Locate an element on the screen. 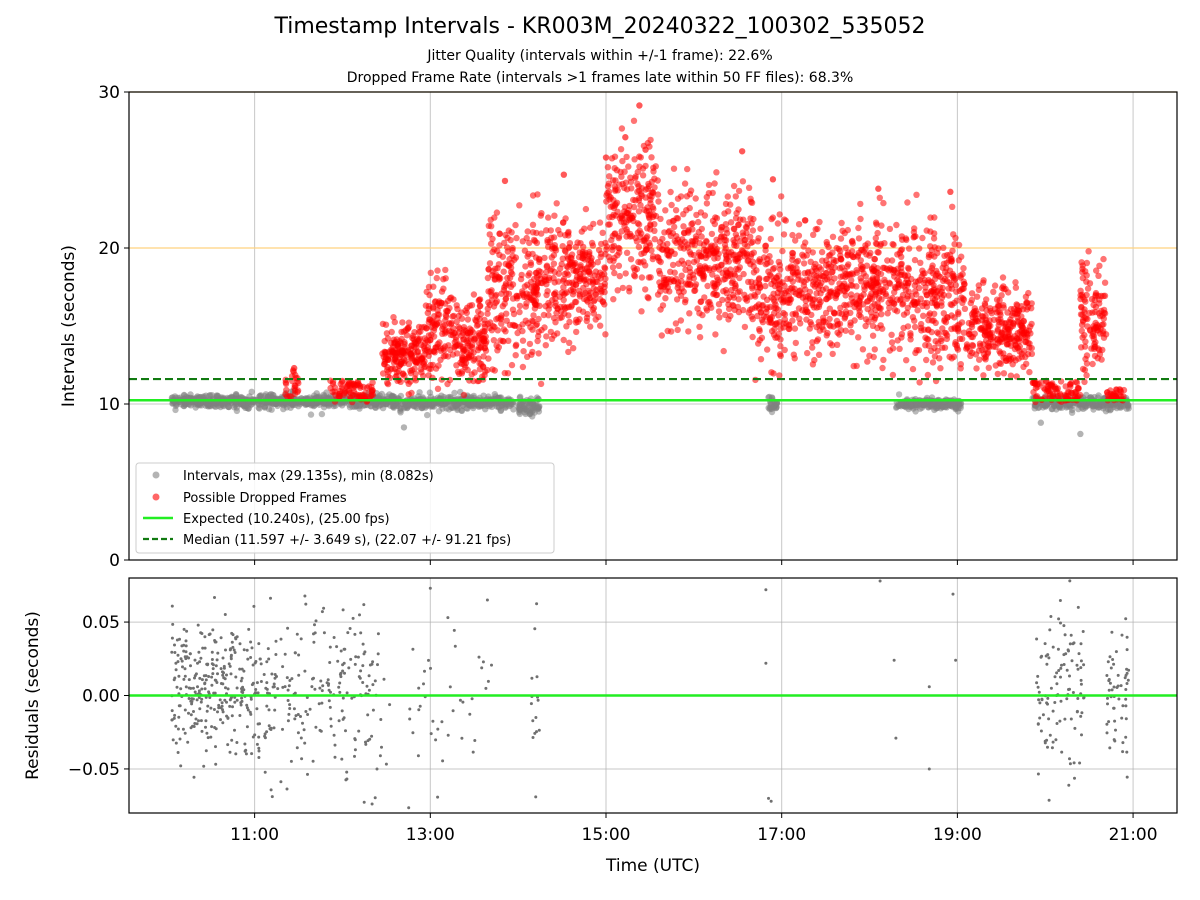  legend-entry: Expected (10.240s), (25.00 fps) is located at coordinates (286, 519).